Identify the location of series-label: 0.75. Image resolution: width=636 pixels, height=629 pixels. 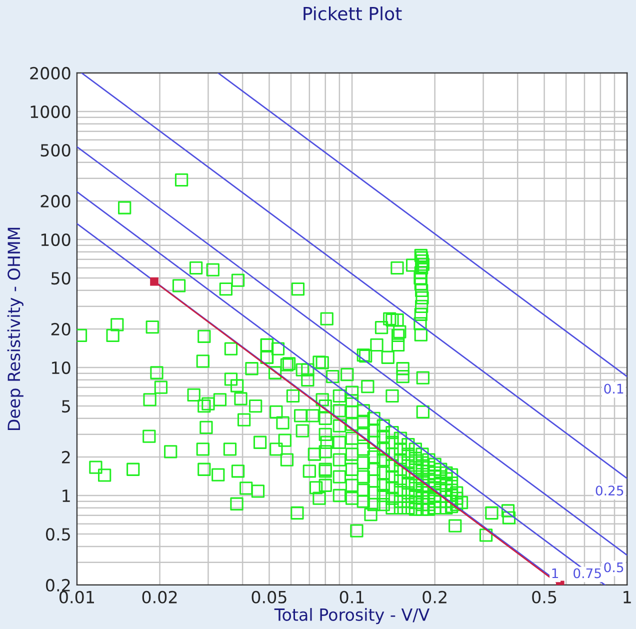
(587, 573).